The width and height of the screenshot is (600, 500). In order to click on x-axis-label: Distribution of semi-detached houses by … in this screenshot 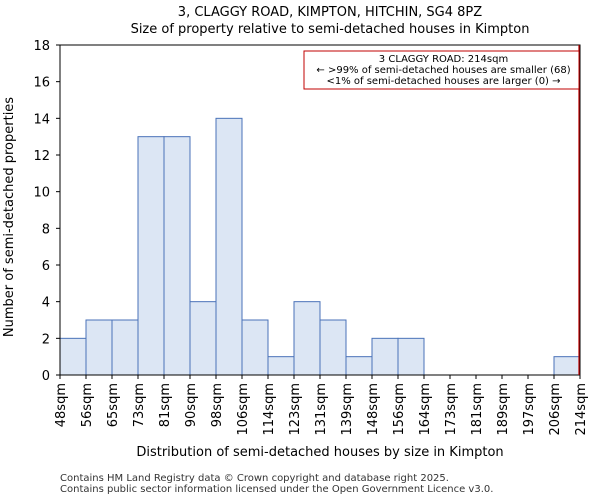, I will do `click(319, 452)`.